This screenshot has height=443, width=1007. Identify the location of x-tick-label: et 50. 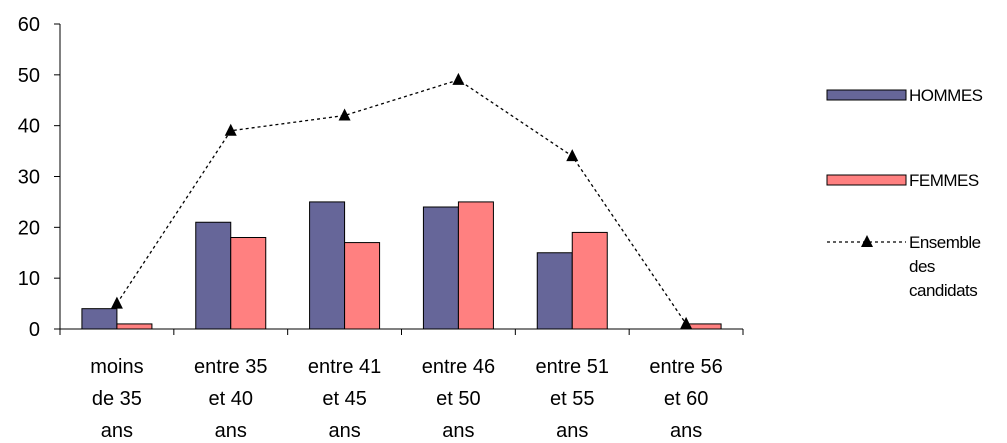
(458, 399).